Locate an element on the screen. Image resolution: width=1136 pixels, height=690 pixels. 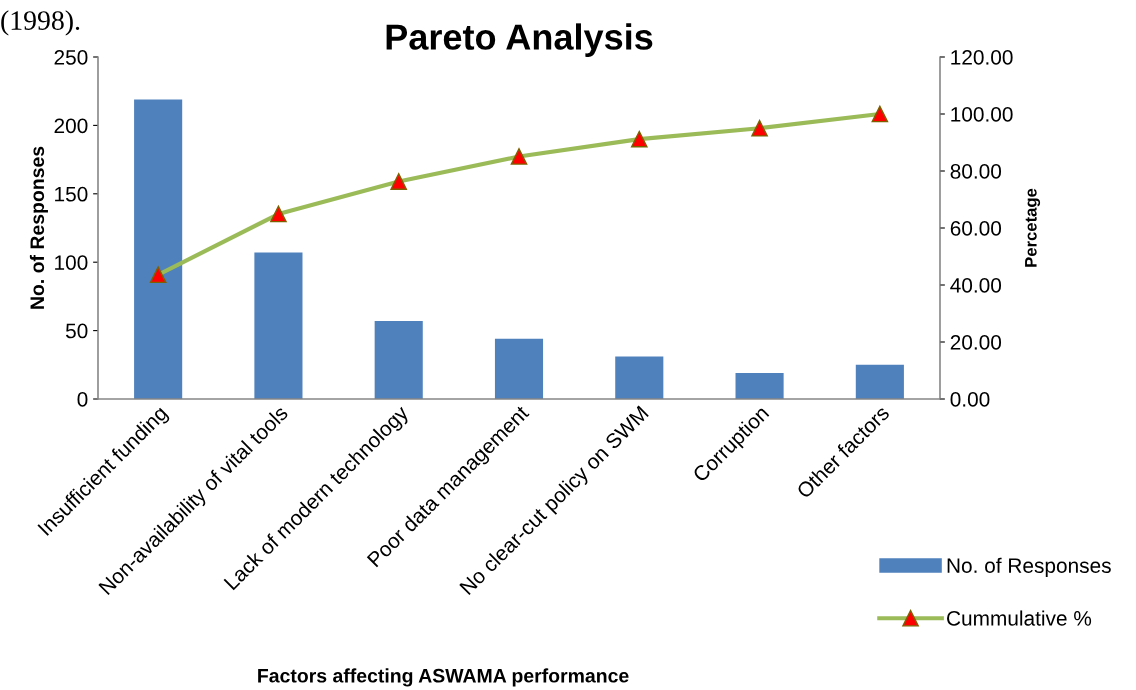
y2-tick-label: 20.00 is located at coordinates (976, 342).